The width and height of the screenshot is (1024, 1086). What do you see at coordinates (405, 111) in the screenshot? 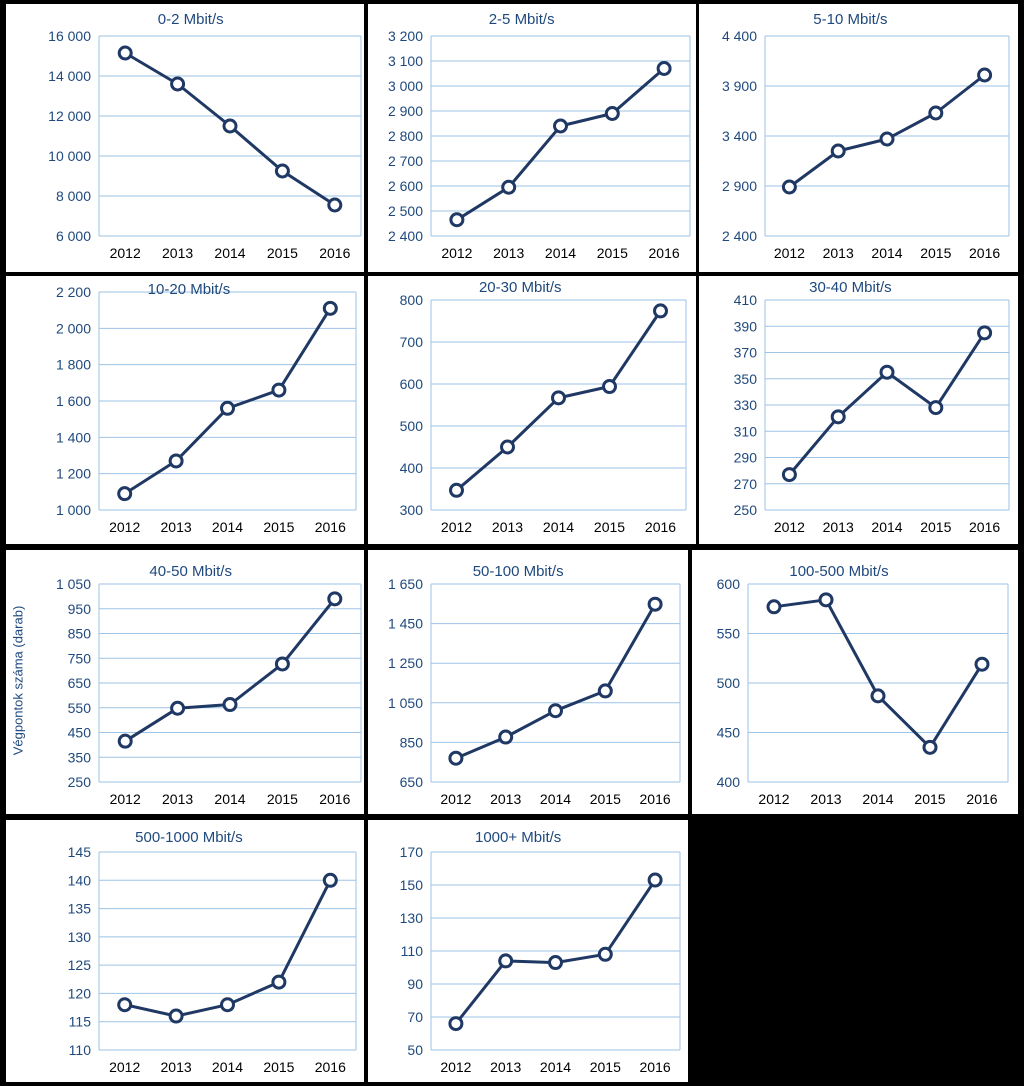
I see `y-tick-label: 2 900` at bounding box center [405, 111].